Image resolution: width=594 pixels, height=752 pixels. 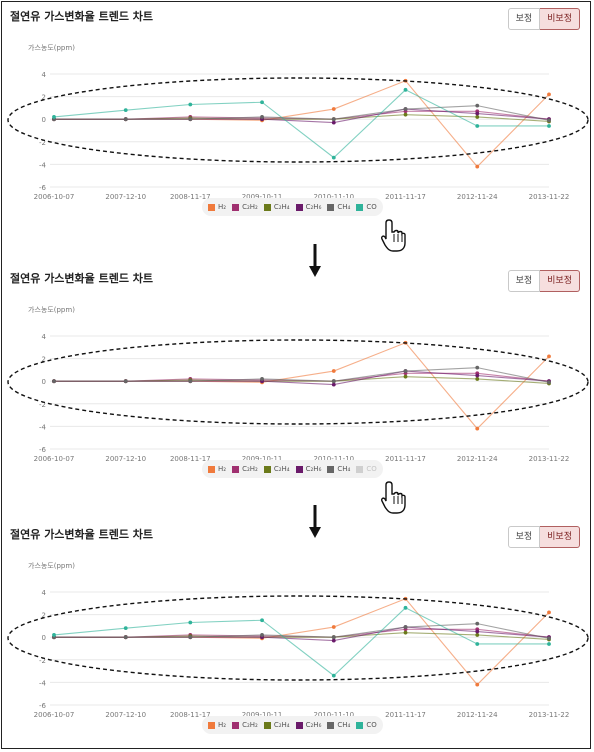 What do you see at coordinates (477, 197) in the screenshot?
I see `x-tick-label: 2012-11-24` at bounding box center [477, 197].